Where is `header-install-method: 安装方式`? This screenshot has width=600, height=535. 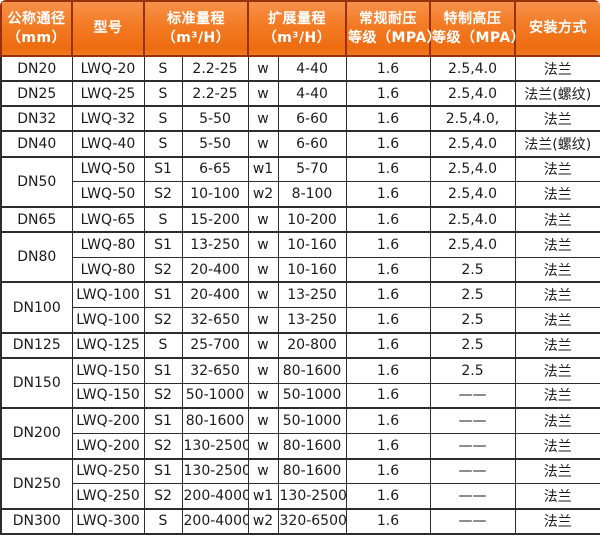
header-install-method: 安装方式 is located at coordinates (557, 28).